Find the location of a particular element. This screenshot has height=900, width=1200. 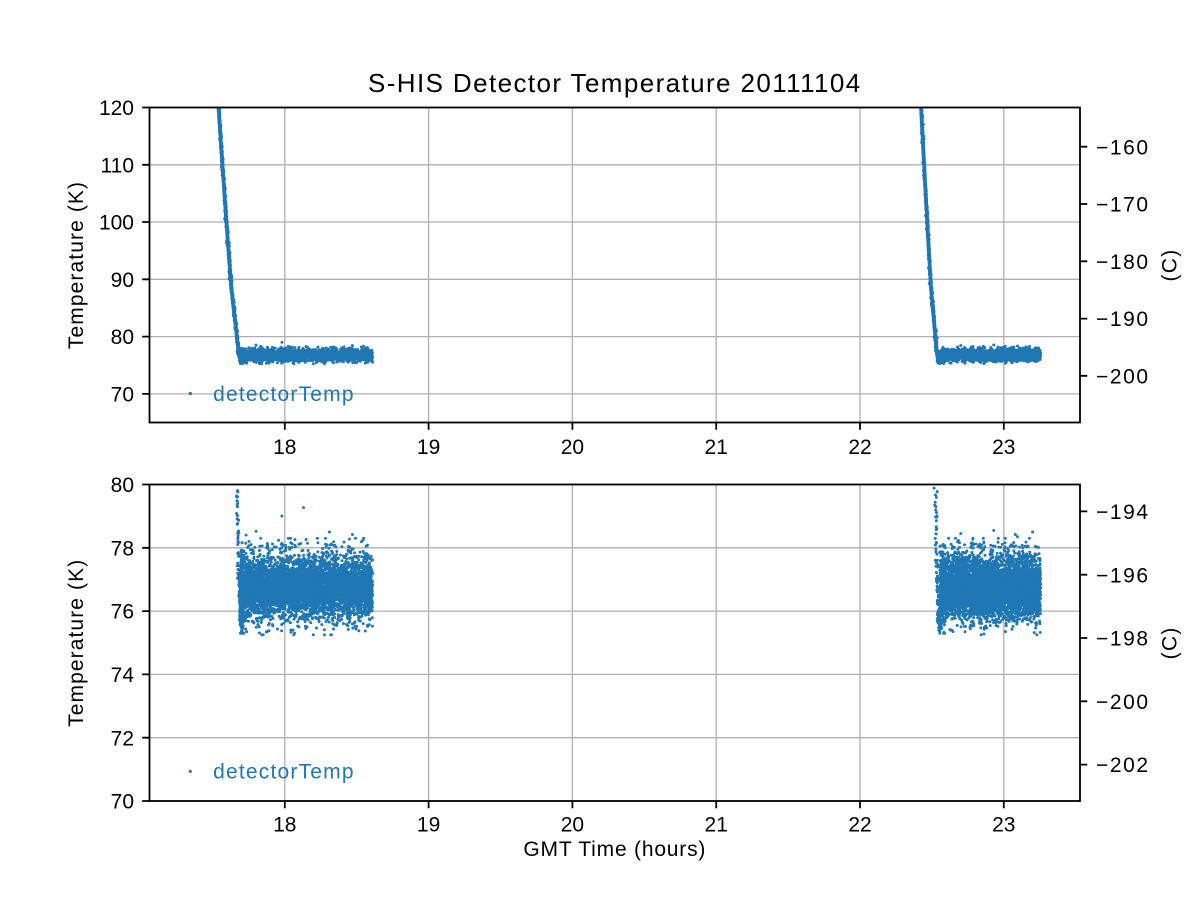

svg-text: GMT Time (hours) is located at coordinates (614, 849).